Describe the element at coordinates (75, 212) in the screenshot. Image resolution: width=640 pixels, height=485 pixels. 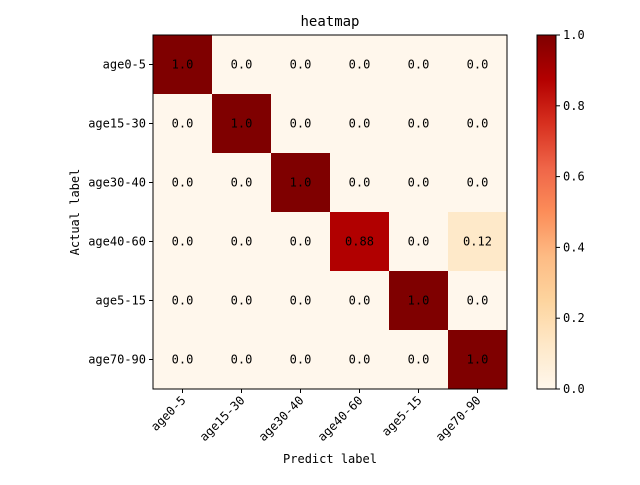
I see `y-axis-label: Actual label` at that location.